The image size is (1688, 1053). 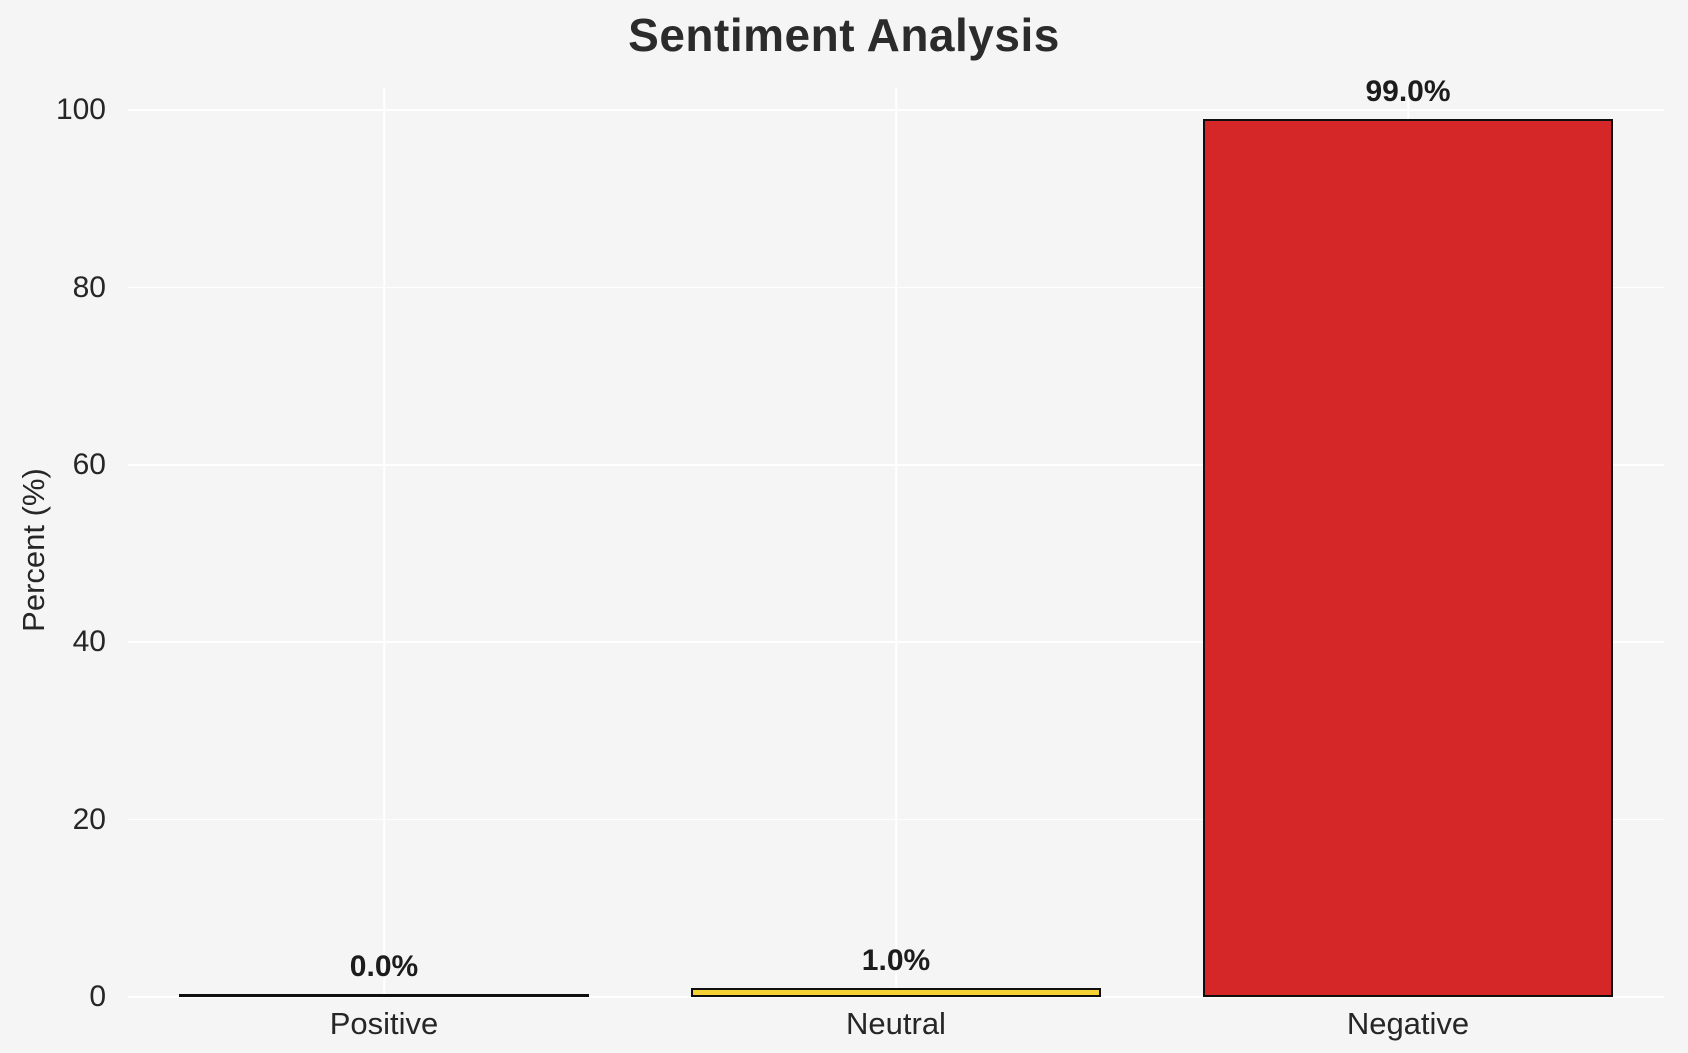 What do you see at coordinates (53, 550) in the screenshot?
I see `y-axis-ticks: 0 20 40 60 80 100` at bounding box center [53, 550].